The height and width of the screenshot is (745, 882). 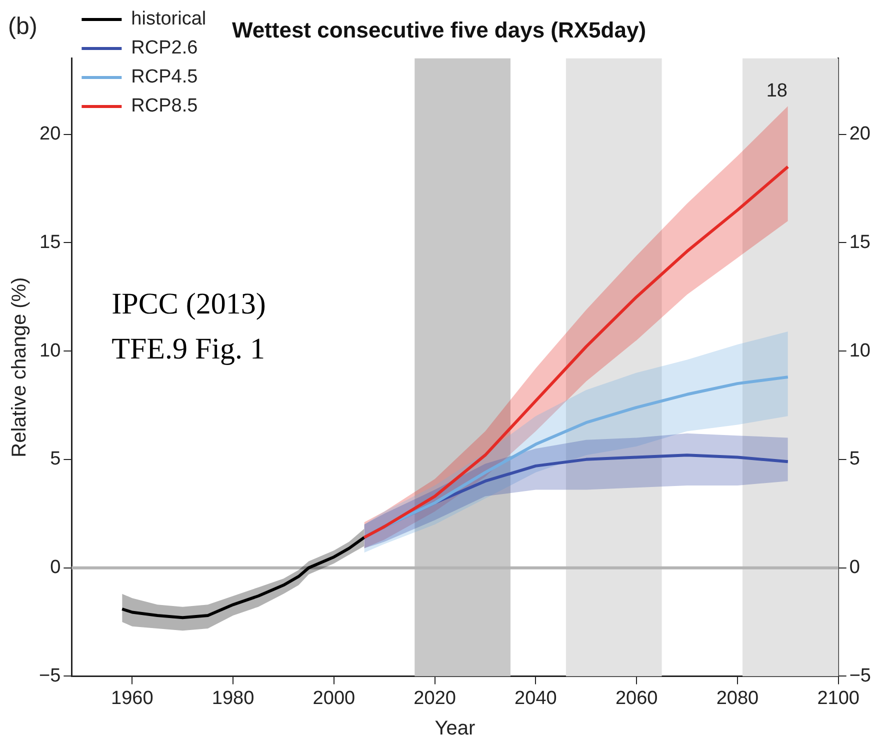 What do you see at coordinates (50, 351) in the screenshot?
I see `y-tick-label: 10` at bounding box center [50, 351].